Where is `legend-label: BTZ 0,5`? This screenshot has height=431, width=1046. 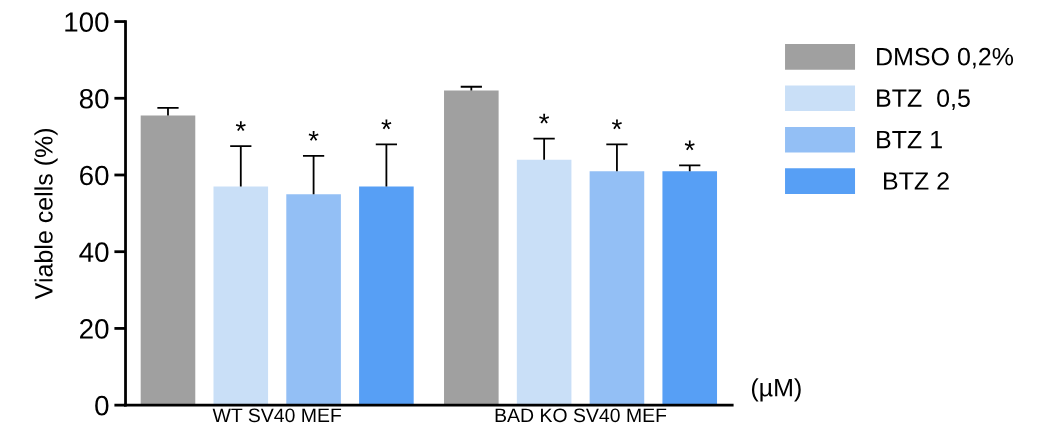
legend-label: BTZ 0,5 is located at coordinates (923, 99).